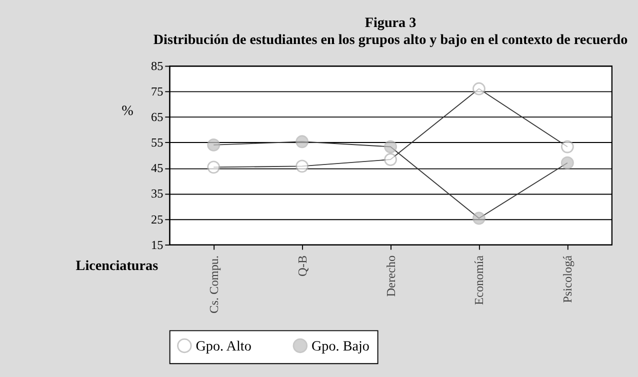 Image resolution: width=638 pixels, height=377 pixels. I want to click on chart-subtitle: Distribución de estudiantes en los grupos alto y bajo en el contexto de recuerdo, so click(390, 40).